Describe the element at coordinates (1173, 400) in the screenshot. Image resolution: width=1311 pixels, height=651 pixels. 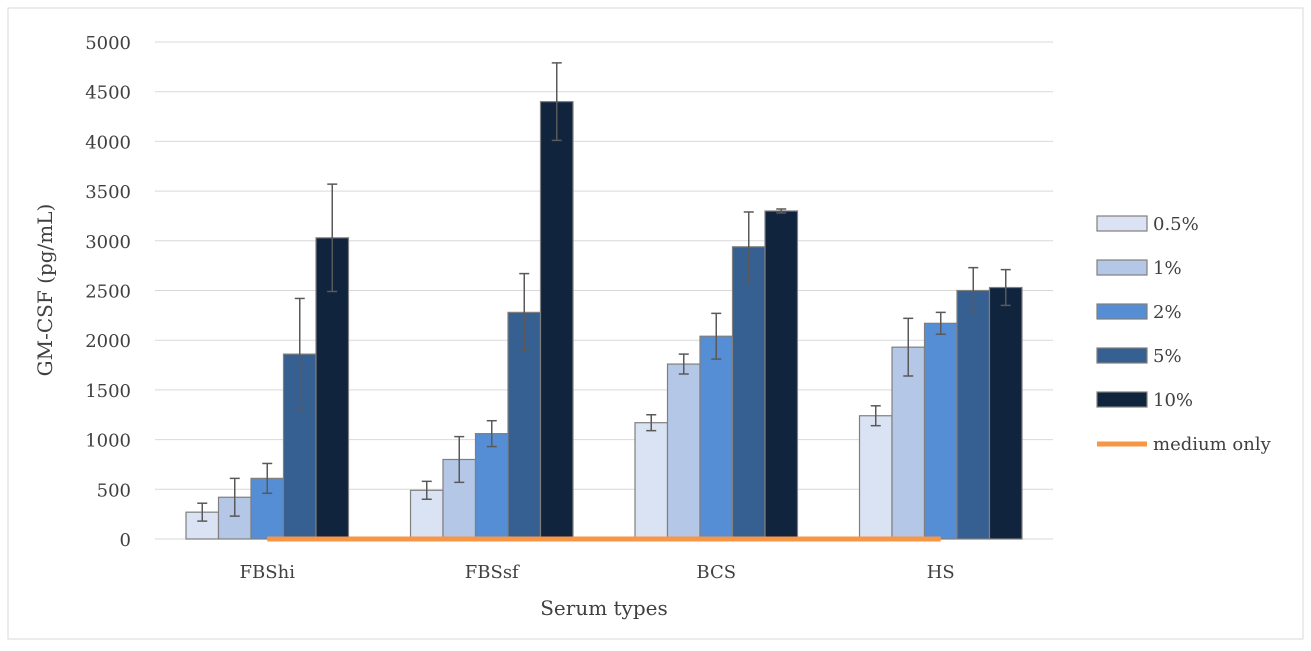
I see `legend-label: 10%` at that location.